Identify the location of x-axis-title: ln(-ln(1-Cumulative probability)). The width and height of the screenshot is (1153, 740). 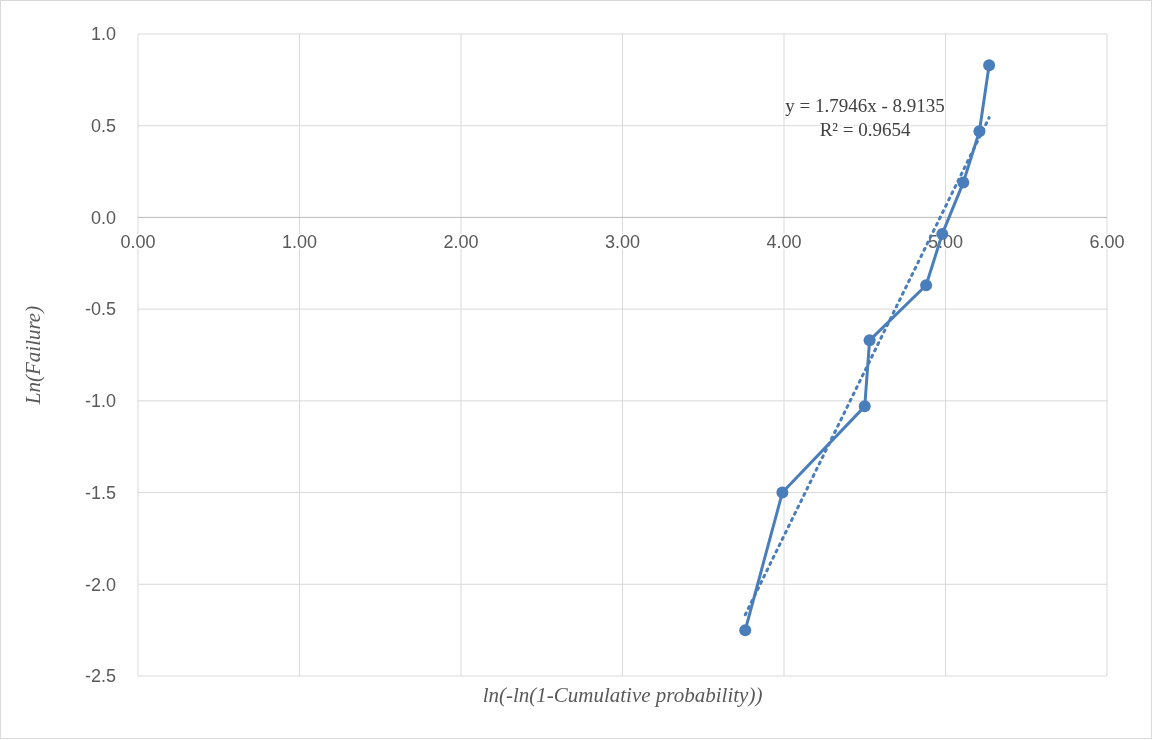
(622, 695).